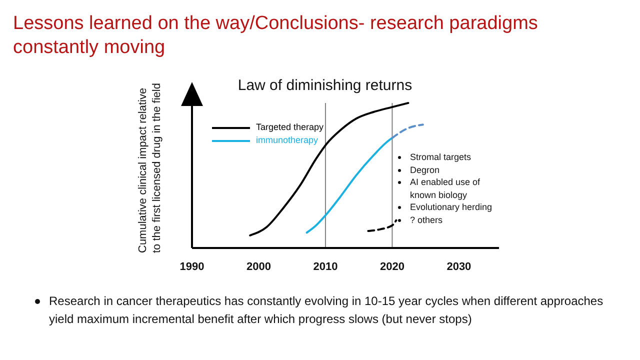 The image size is (640, 360). I want to click on legend-label: Targeted therapy, so click(290, 127).